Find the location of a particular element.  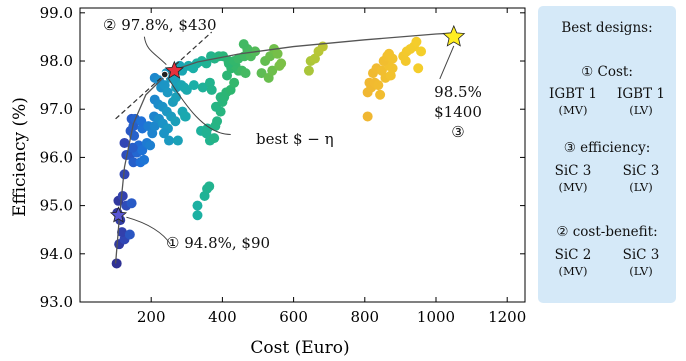

cost-benefit-label: ② 97.8%, $430 is located at coordinates (160, 25).